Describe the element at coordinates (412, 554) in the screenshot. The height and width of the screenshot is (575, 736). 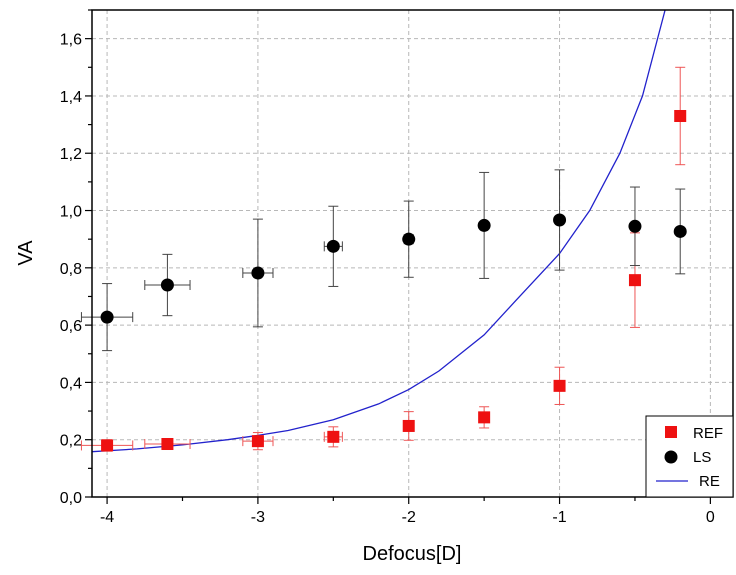
I see `x-axis-title: Defocus[D]` at that location.